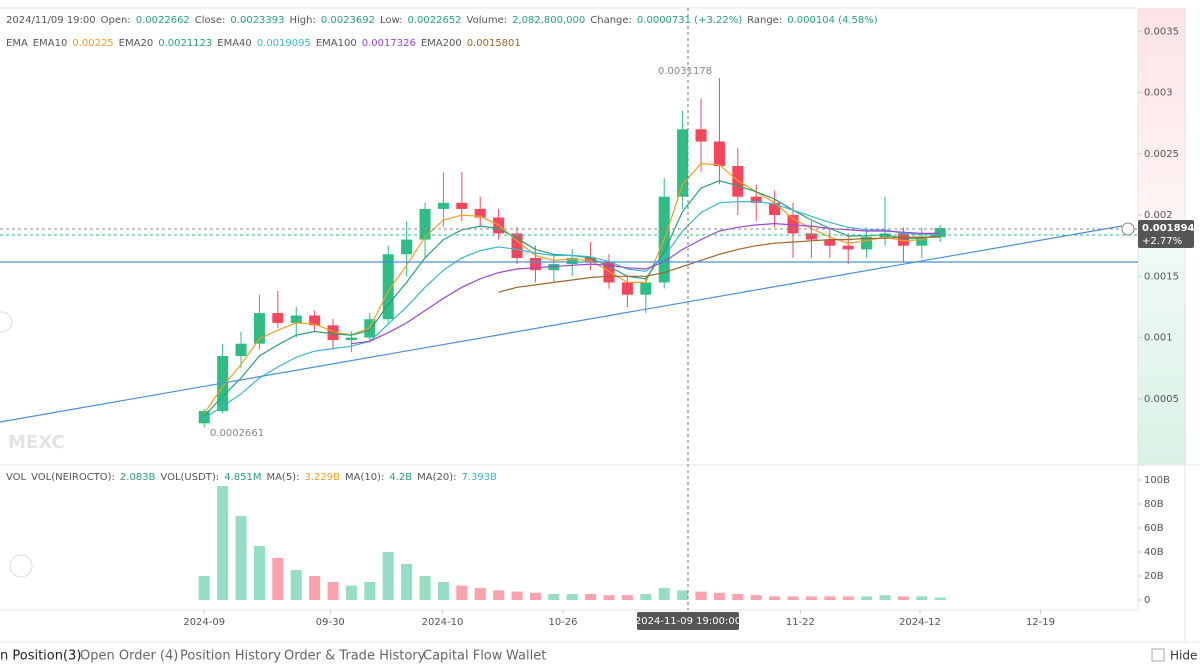  Describe the element at coordinates (51, 20) in the screenshot. I see `legend-label: 2024/11/09 19:00` at that location.